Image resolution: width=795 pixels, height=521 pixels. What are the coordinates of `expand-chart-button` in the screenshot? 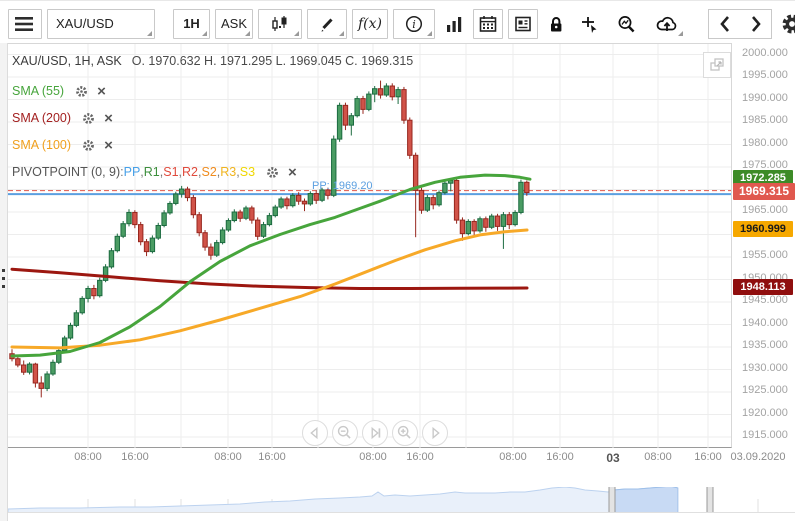 It's located at (717, 65).